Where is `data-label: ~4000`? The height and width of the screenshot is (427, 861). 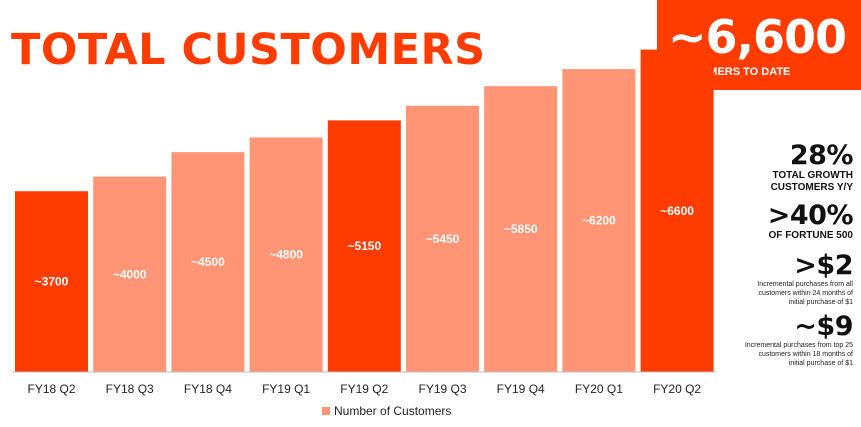 data-label: ~4000 is located at coordinates (130, 274).